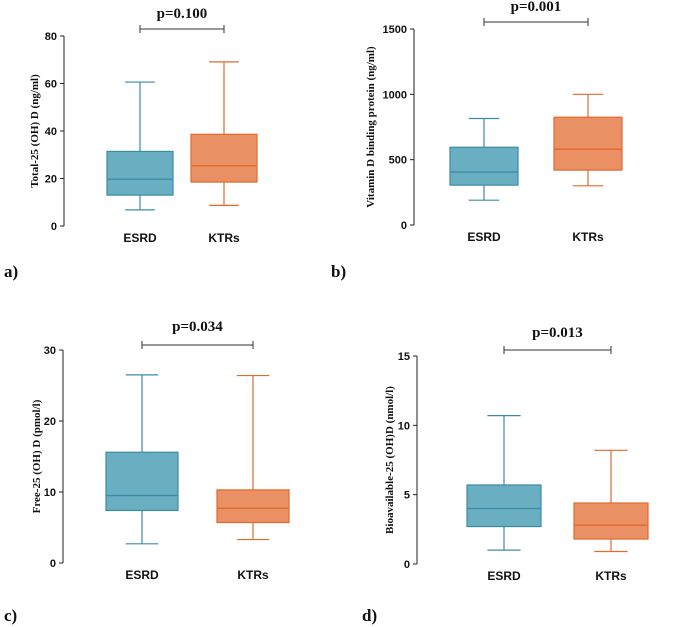 The width and height of the screenshot is (685, 627). I want to click on panel-label: d), so click(369, 615).